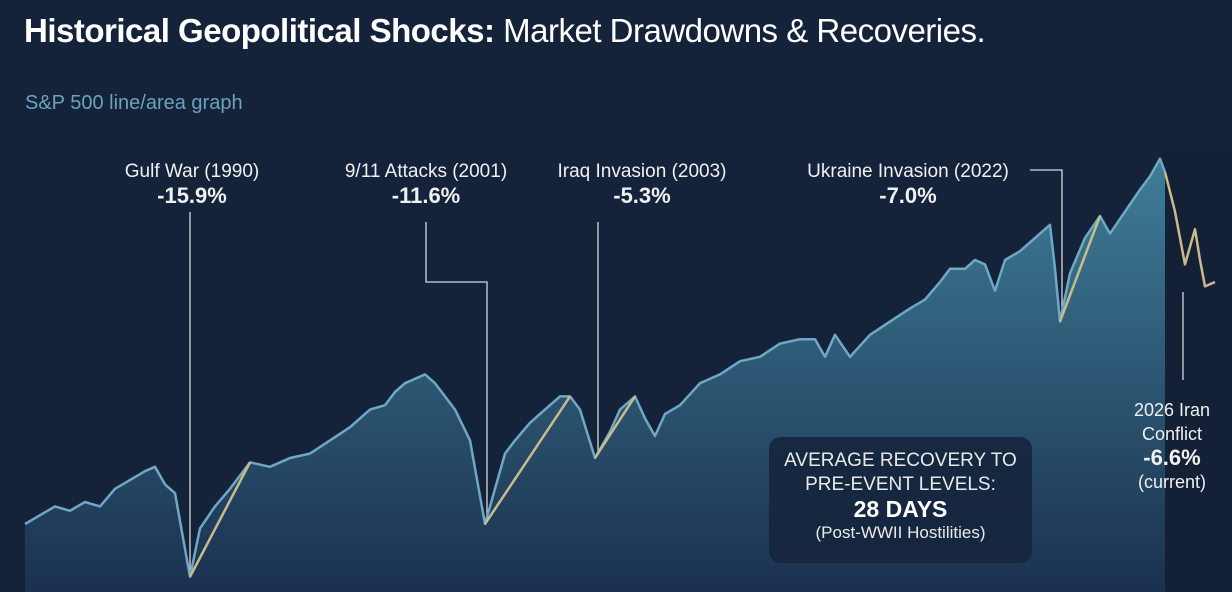  I want to click on annotation-event-line2: Conflict, so click(1172, 434).